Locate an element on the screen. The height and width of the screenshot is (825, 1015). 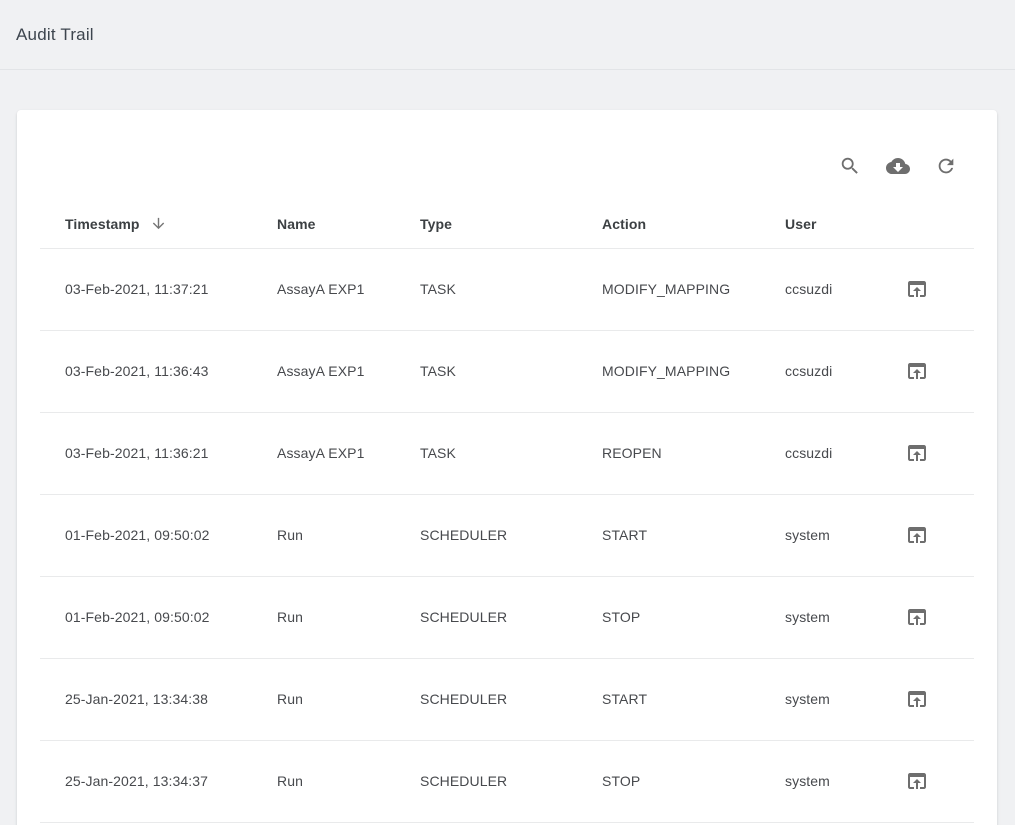
page-title: Audit Trail is located at coordinates (55, 34).